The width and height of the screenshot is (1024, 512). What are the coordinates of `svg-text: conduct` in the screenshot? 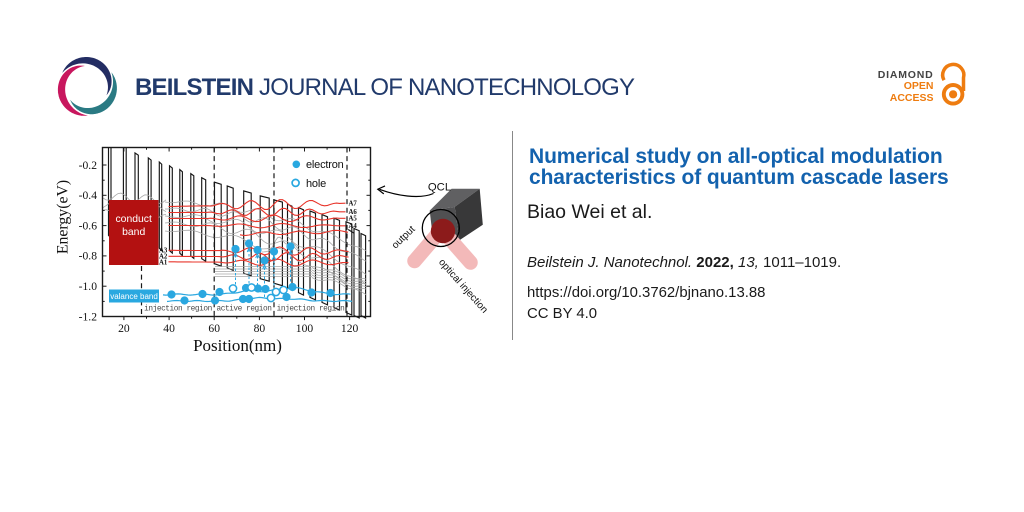 It's located at (133, 219).